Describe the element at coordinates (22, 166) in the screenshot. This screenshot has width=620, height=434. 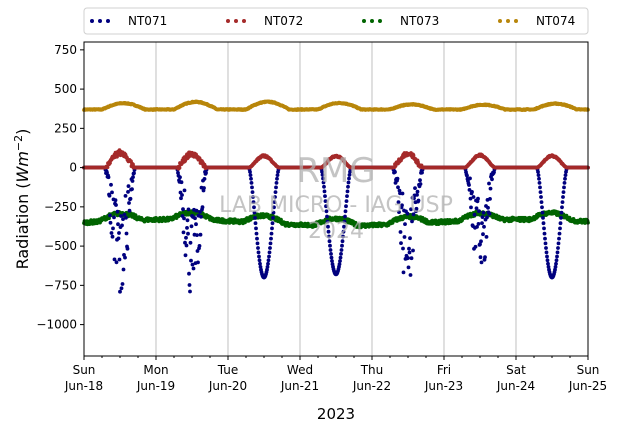
I see `y-label-unit: Wm` at that location.